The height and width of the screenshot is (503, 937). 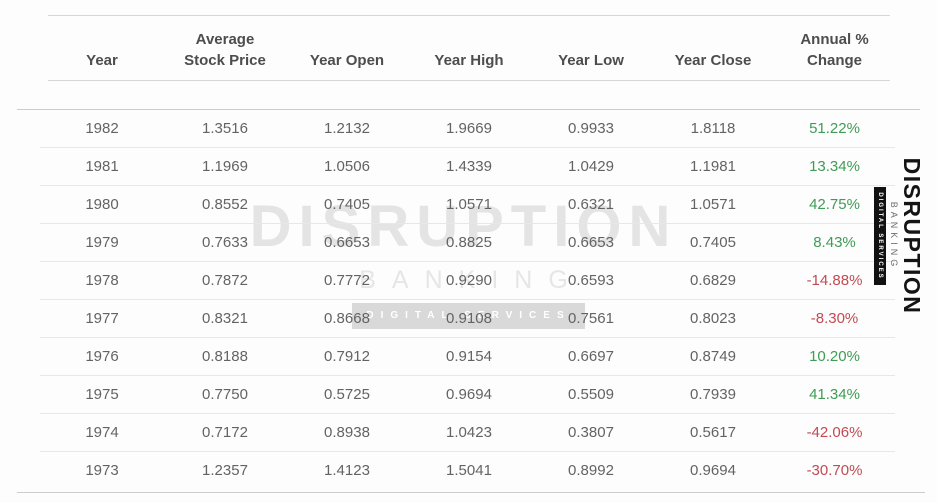 What do you see at coordinates (102, 242) in the screenshot?
I see `cell-year: 1979` at bounding box center [102, 242].